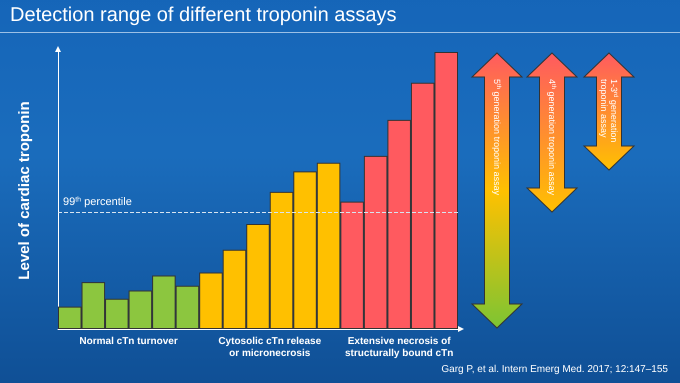 The width and height of the screenshot is (680, 383). I want to click on text: Normal cTn turnover, so click(128, 342).